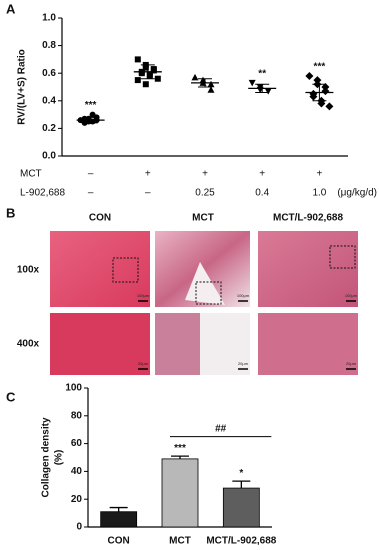 The width and height of the screenshot is (379, 550). Describe the element at coordinates (308, 269) in the screenshot. I see `image-mct-l-100x` at that location.